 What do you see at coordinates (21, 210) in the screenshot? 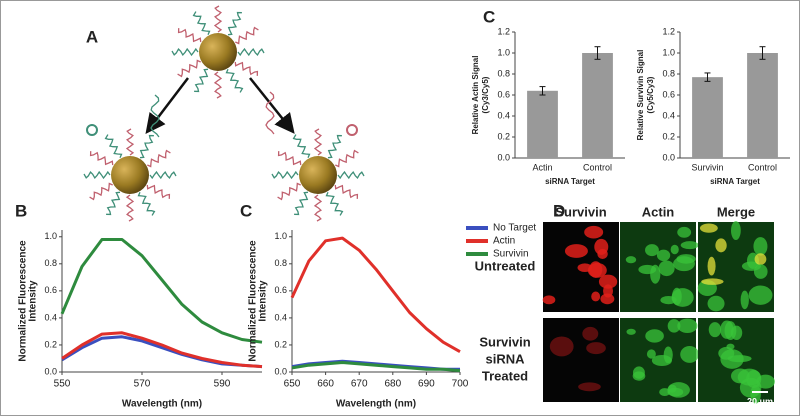
I see `panel-label: B` at bounding box center [21, 210].